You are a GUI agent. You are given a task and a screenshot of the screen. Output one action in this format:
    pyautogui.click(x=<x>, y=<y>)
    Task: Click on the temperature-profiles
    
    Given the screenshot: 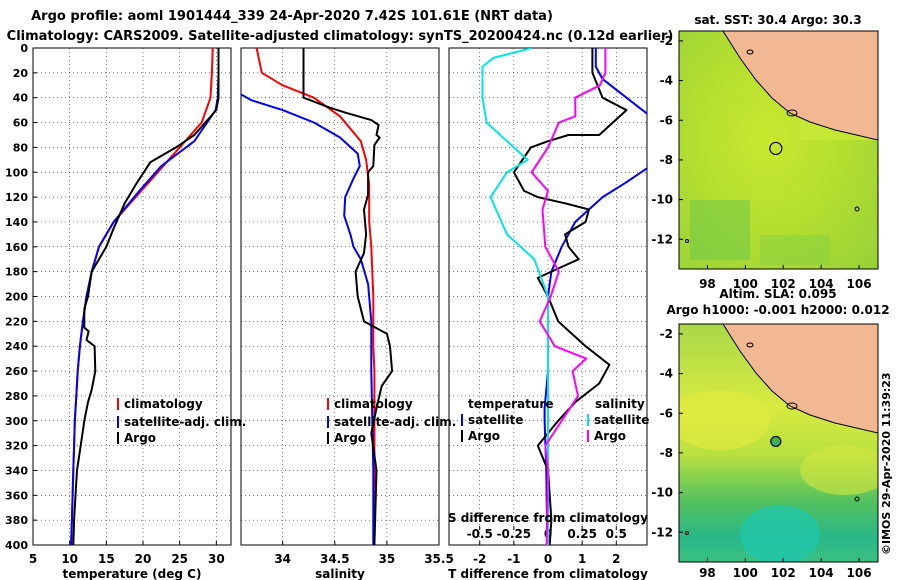 What is the action you would take?
    pyautogui.click(x=145, y=296)
    